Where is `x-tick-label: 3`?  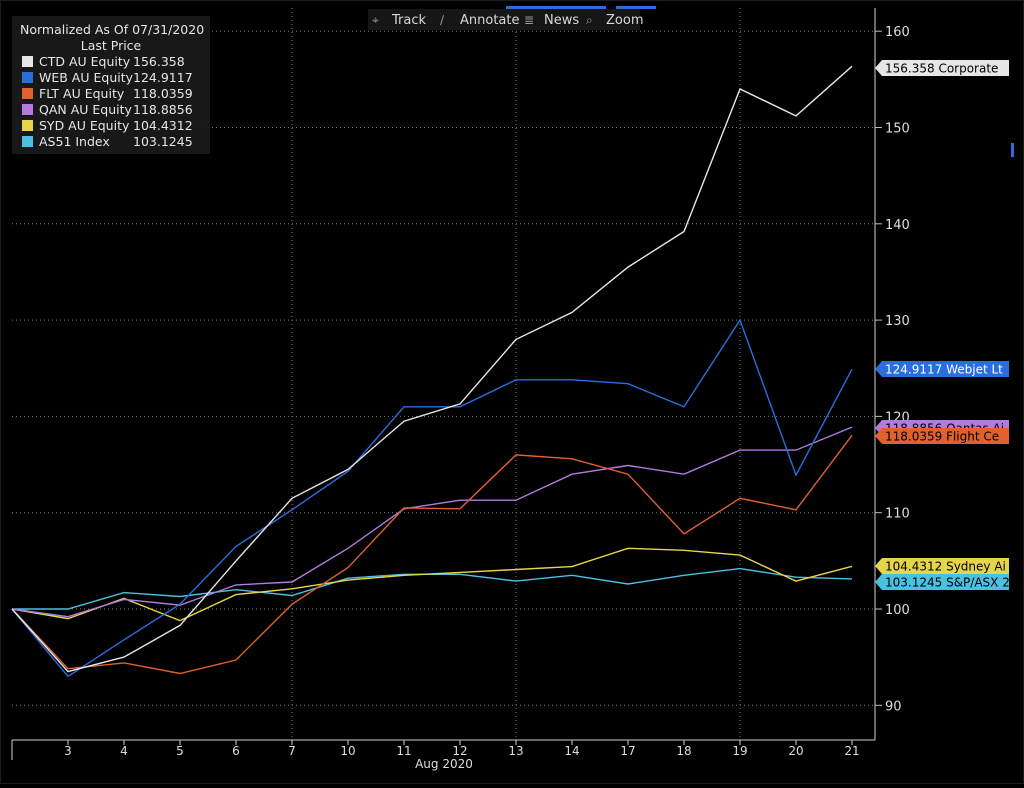
x-tick-label: 3 is located at coordinates (68, 751).